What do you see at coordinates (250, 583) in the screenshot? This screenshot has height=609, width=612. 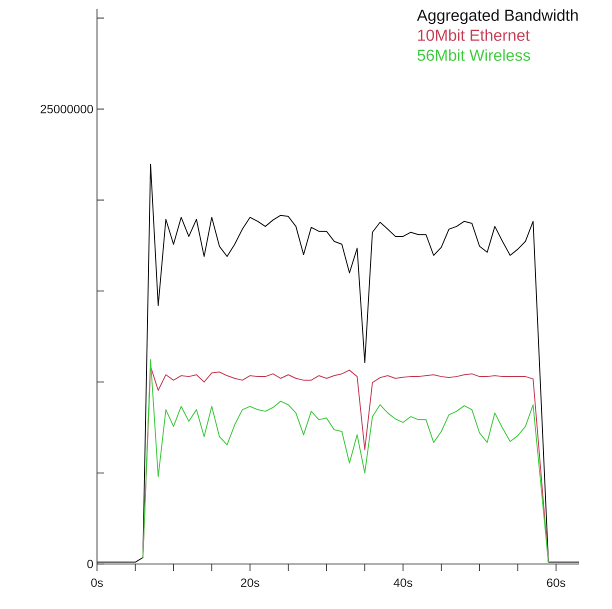 I see `x-tick-label: 20s` at bounding box center [250, 583].